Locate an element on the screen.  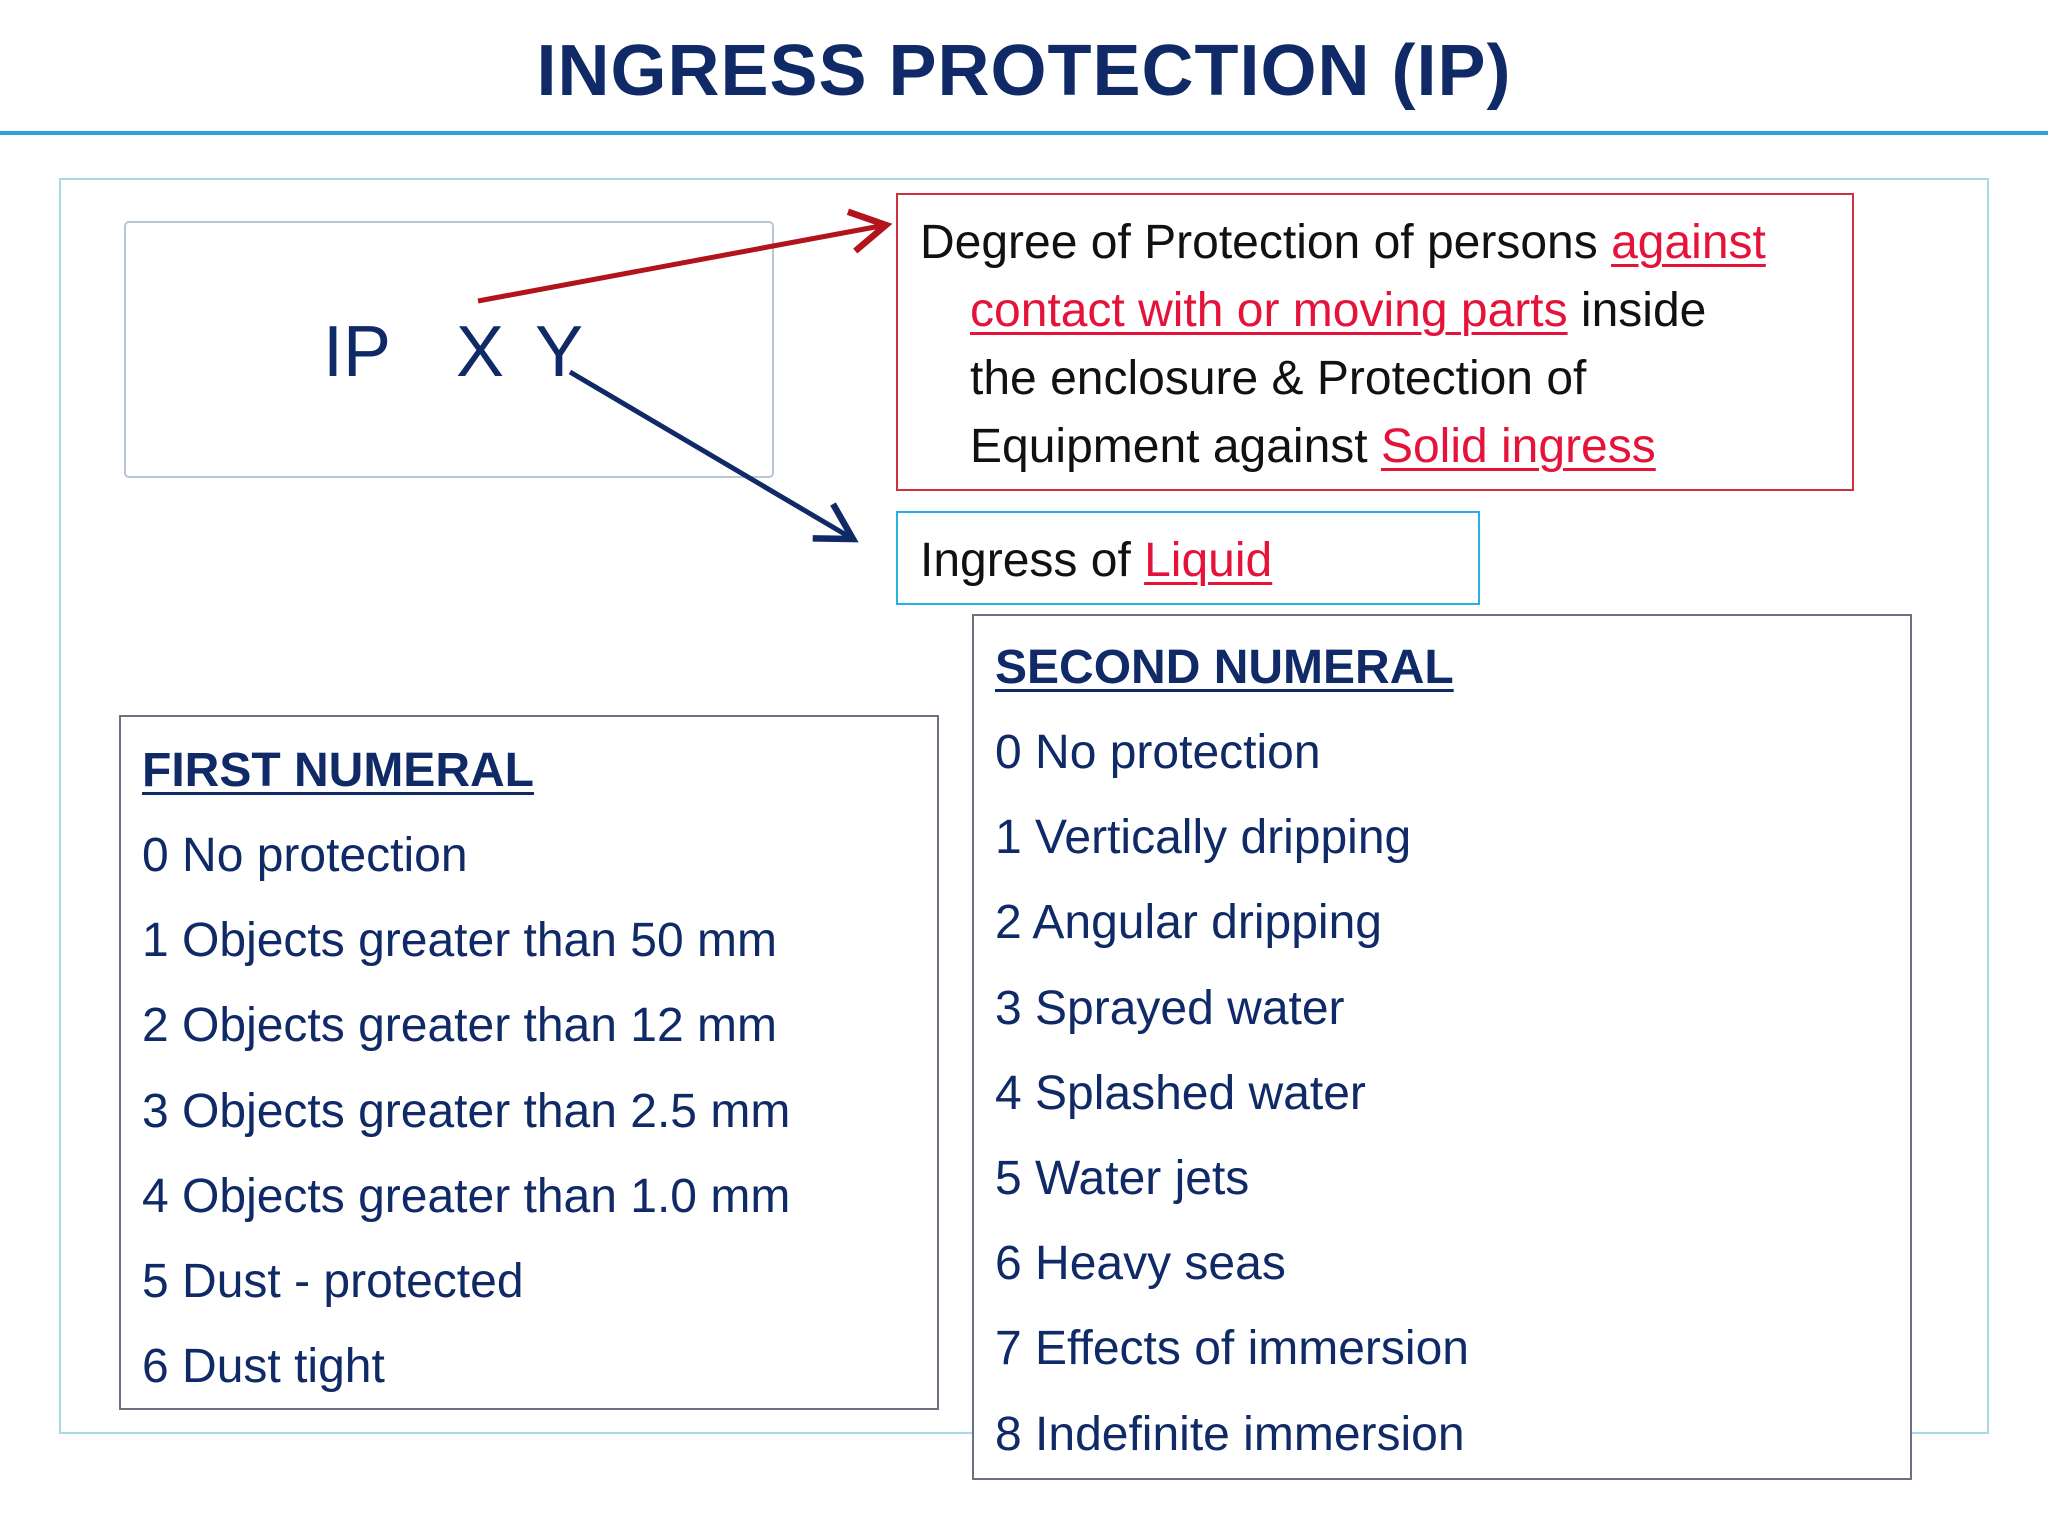
page-title: INGRESS PROTECTION (IP) is located at coordinates (1024, 71).